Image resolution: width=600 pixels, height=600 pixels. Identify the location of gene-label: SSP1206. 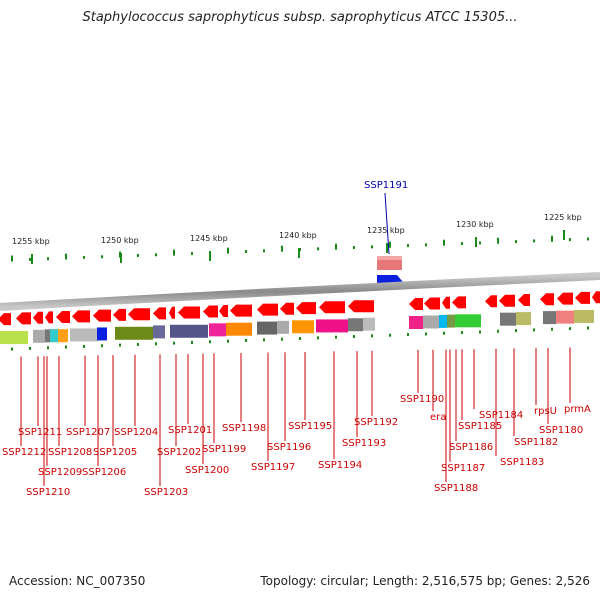
(104, 472).